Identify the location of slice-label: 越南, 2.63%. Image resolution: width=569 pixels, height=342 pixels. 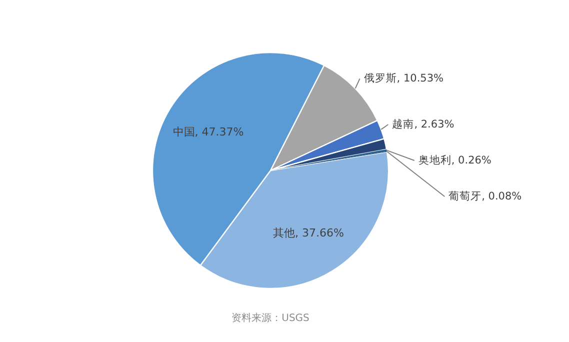
(423, 124).